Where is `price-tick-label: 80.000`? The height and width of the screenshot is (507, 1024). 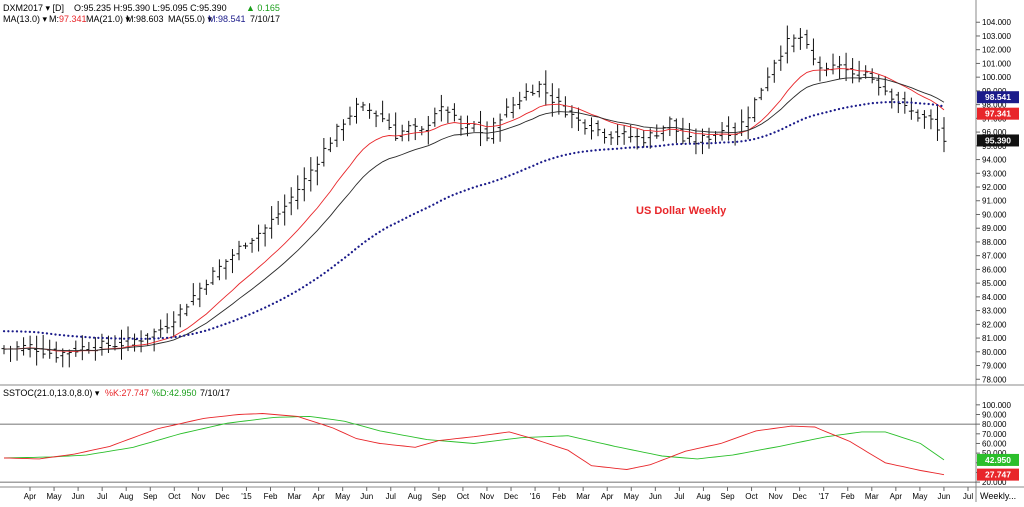 price-tick-label: 80.000 is located at coordinates (994, 352).